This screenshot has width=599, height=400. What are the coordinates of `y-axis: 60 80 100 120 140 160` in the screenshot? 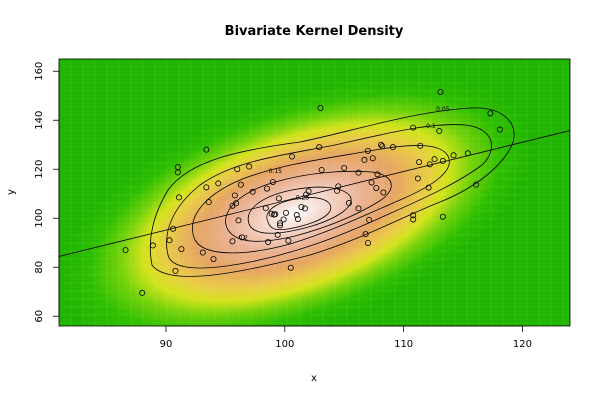 It's located at (47, 192).